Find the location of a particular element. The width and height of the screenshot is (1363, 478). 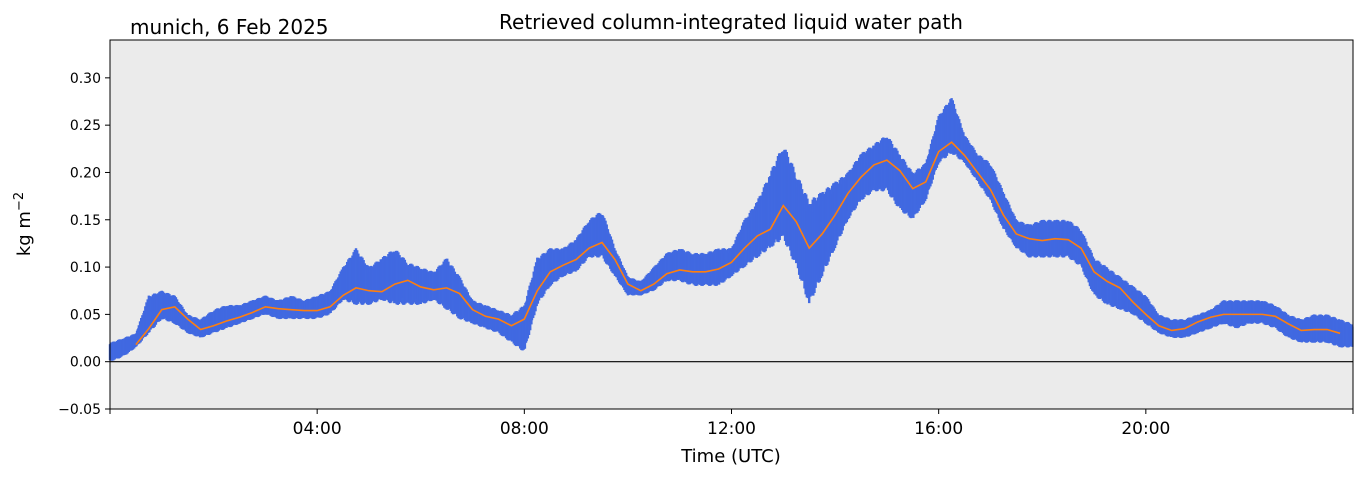

y-tick-label: 0.15 is located at coordinates (85, 221).